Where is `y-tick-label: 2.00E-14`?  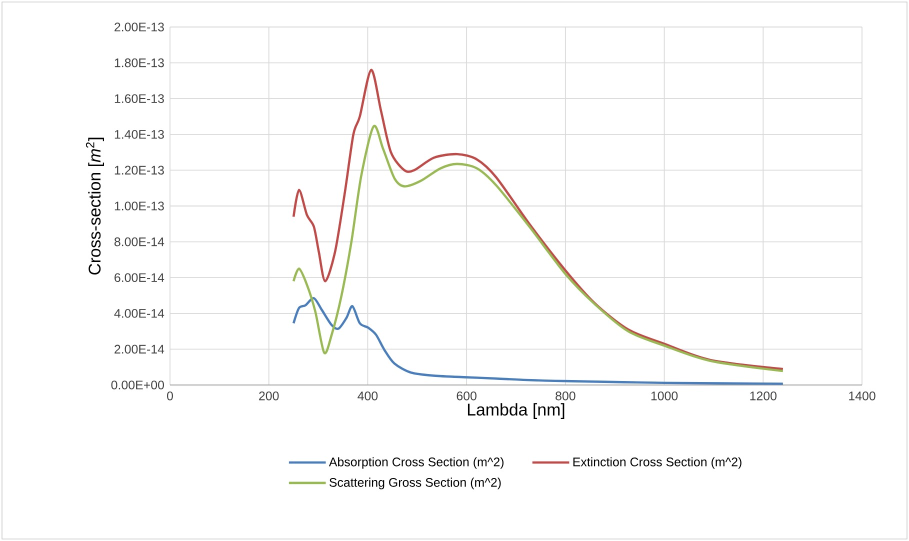 y-tick-label: 2.00E-14 is located at coordinates (139, 349).